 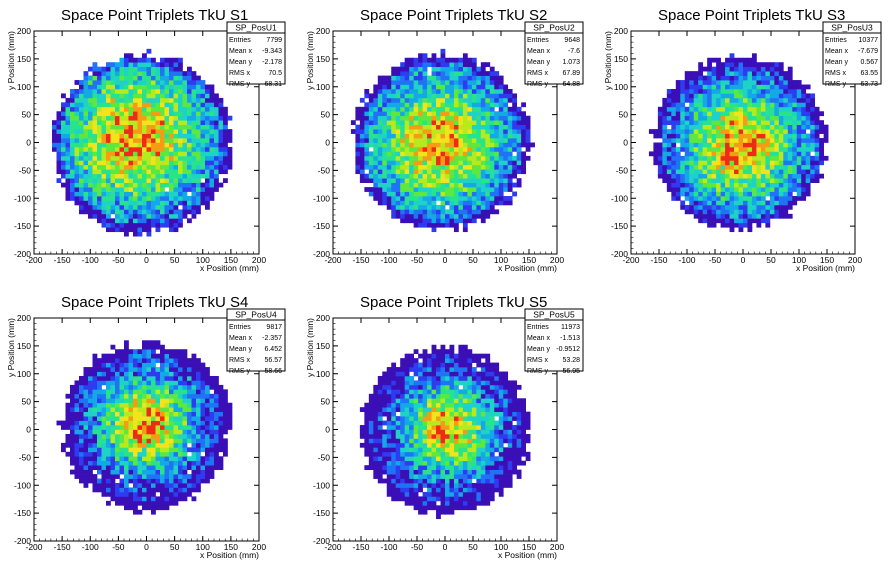 I want to click on y-tick-label: -100, so click(x=22, y=198).